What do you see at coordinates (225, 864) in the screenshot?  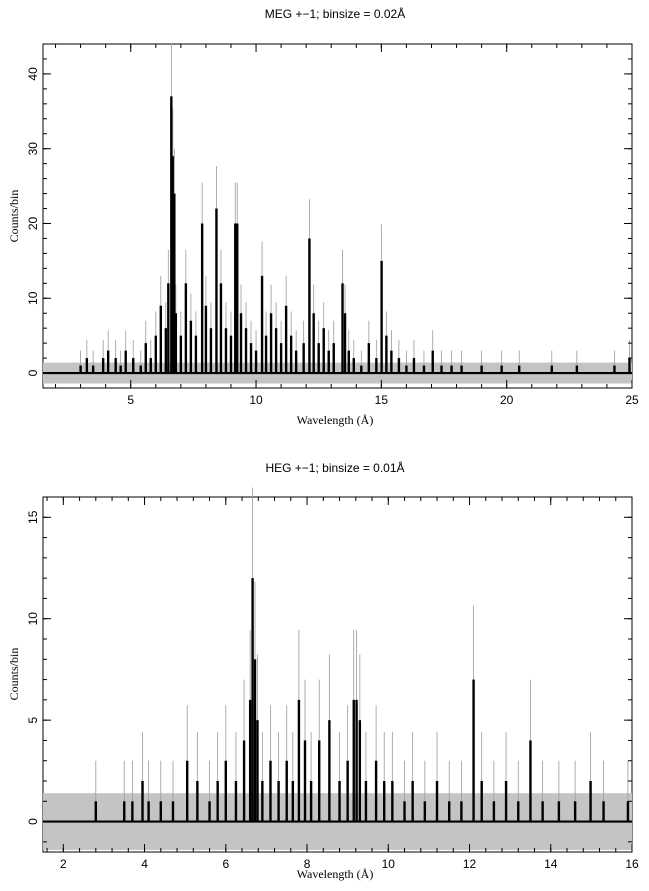 I see `heg-x-tick-label: 6` at bounding box center [225, 864].